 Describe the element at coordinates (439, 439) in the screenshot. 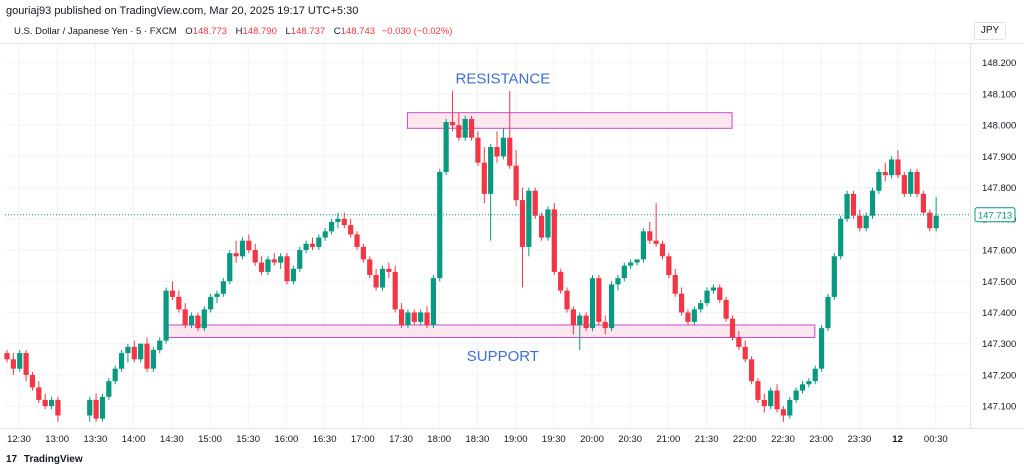

I see `x-tick-label: 18:00` at that location.